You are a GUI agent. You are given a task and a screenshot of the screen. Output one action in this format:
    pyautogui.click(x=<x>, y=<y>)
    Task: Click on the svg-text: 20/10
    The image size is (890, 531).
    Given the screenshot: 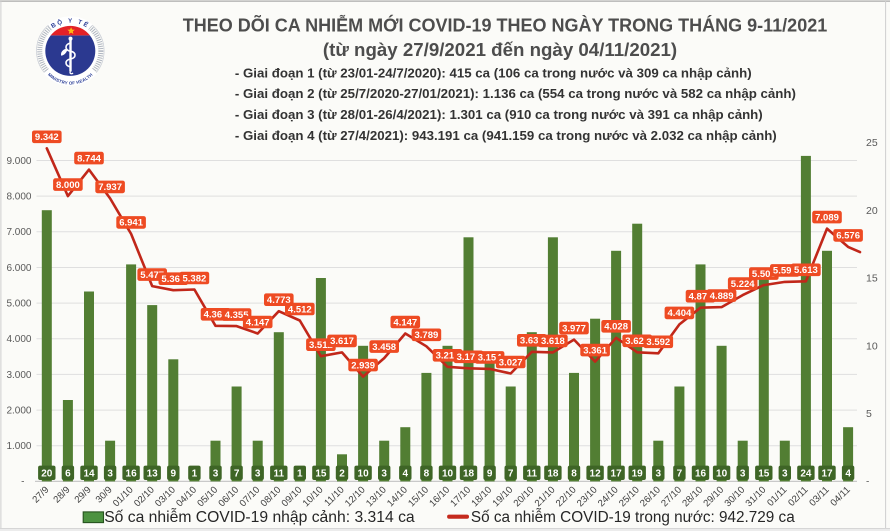 What is the action you would take?
    pyautogui.click(x=524, y=497)
    